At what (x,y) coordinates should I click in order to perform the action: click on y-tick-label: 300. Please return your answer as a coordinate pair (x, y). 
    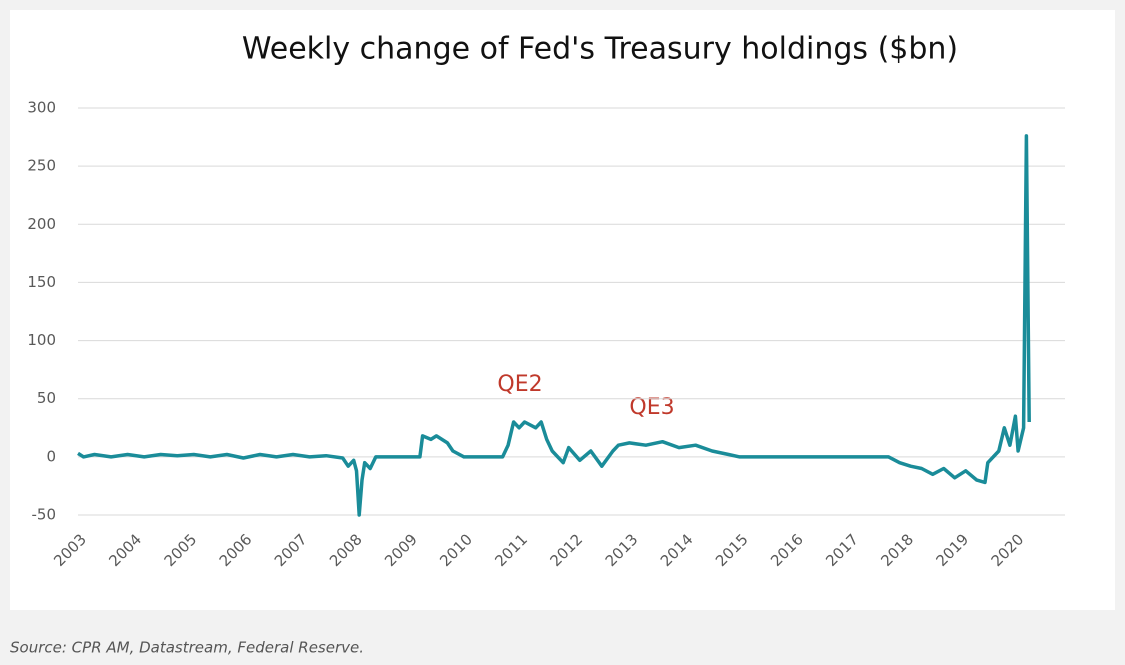
    Looking at the image, I should click on (41, 108).